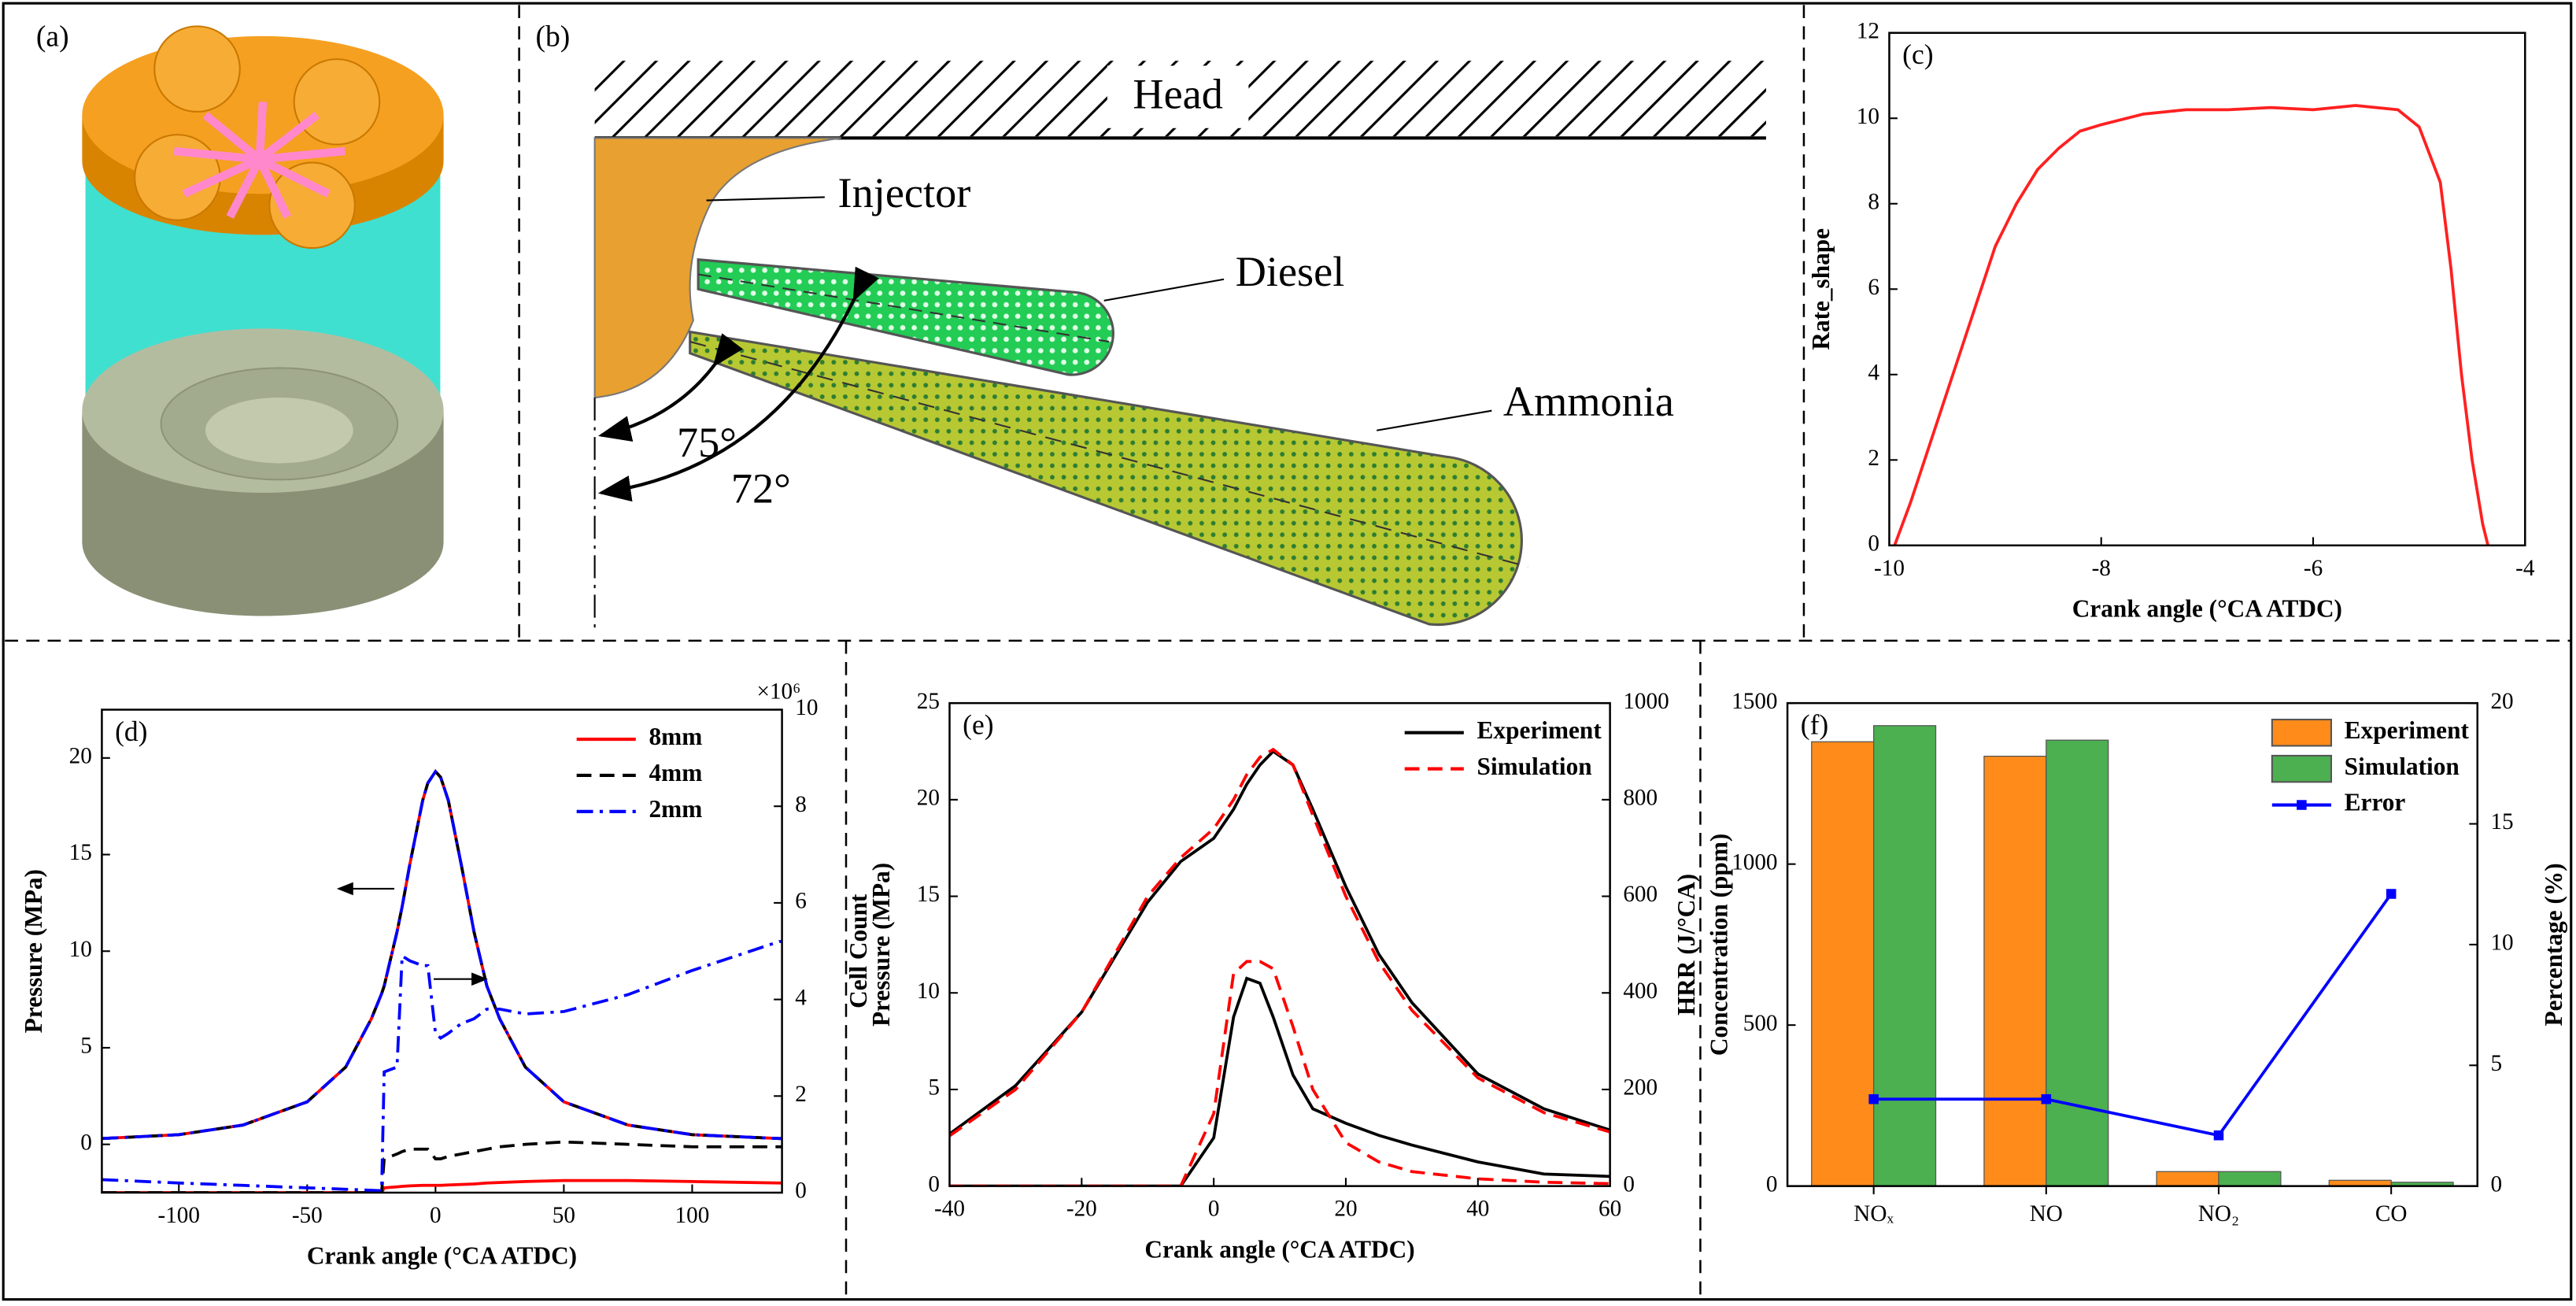  Describe the element at coordinates (80, 756) in the screenshot. I see `y-tick-label: 20` at that location.